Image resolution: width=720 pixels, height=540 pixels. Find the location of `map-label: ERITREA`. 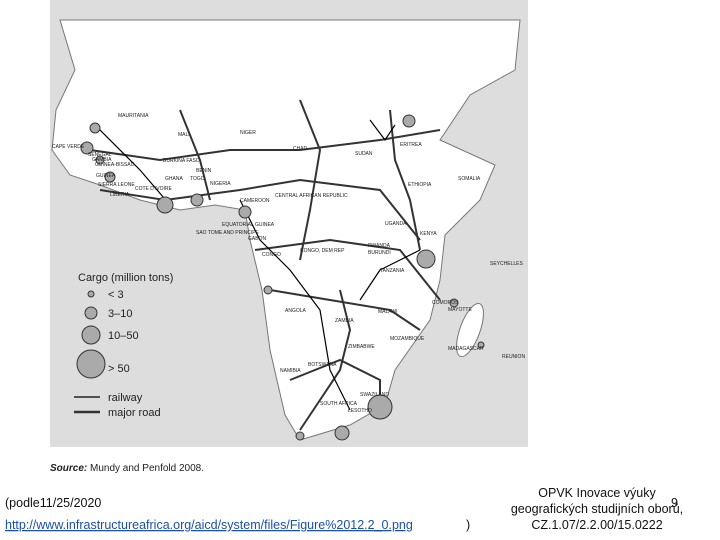

map-label: ERITREA is located at coordinates (411, 145).